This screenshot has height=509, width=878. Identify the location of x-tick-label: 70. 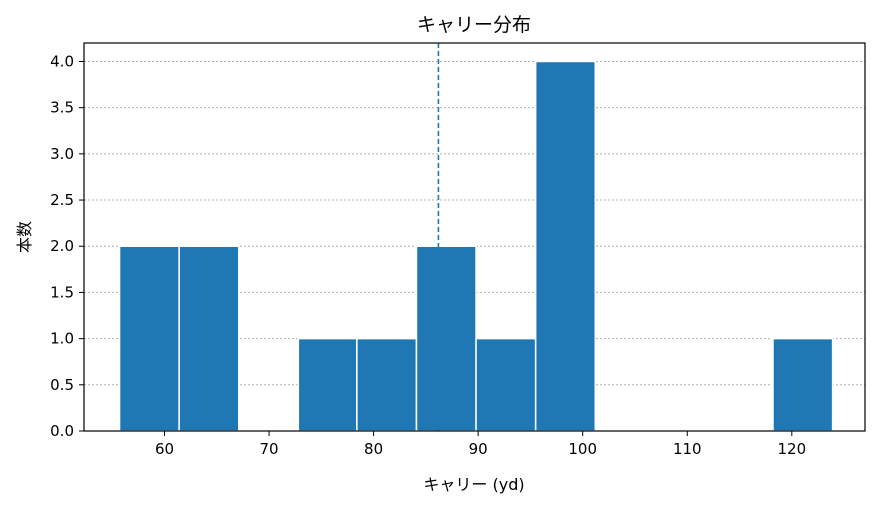
(269, 449).